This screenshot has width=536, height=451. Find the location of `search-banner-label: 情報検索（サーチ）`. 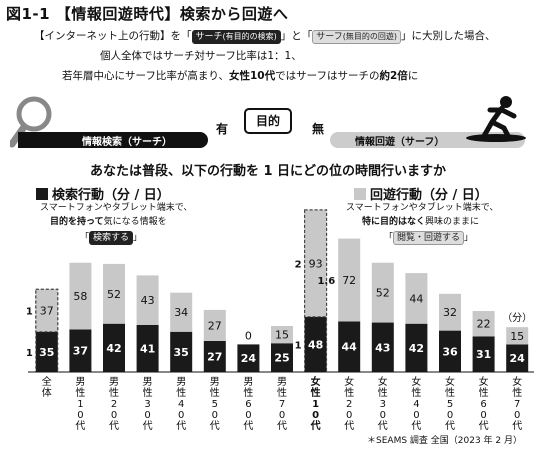

search-banner-label: 情報検索（サーチ） is located at coordinates (127, 142).